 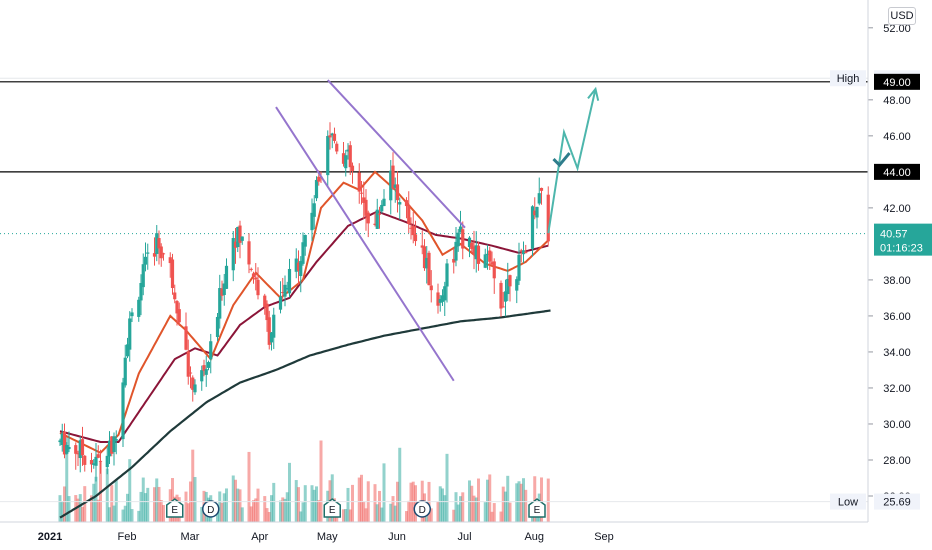 What do you see at coordinates (422, 509) in the screenshot?
I see `dividend-marker: D` at bounding box center [422, 509].